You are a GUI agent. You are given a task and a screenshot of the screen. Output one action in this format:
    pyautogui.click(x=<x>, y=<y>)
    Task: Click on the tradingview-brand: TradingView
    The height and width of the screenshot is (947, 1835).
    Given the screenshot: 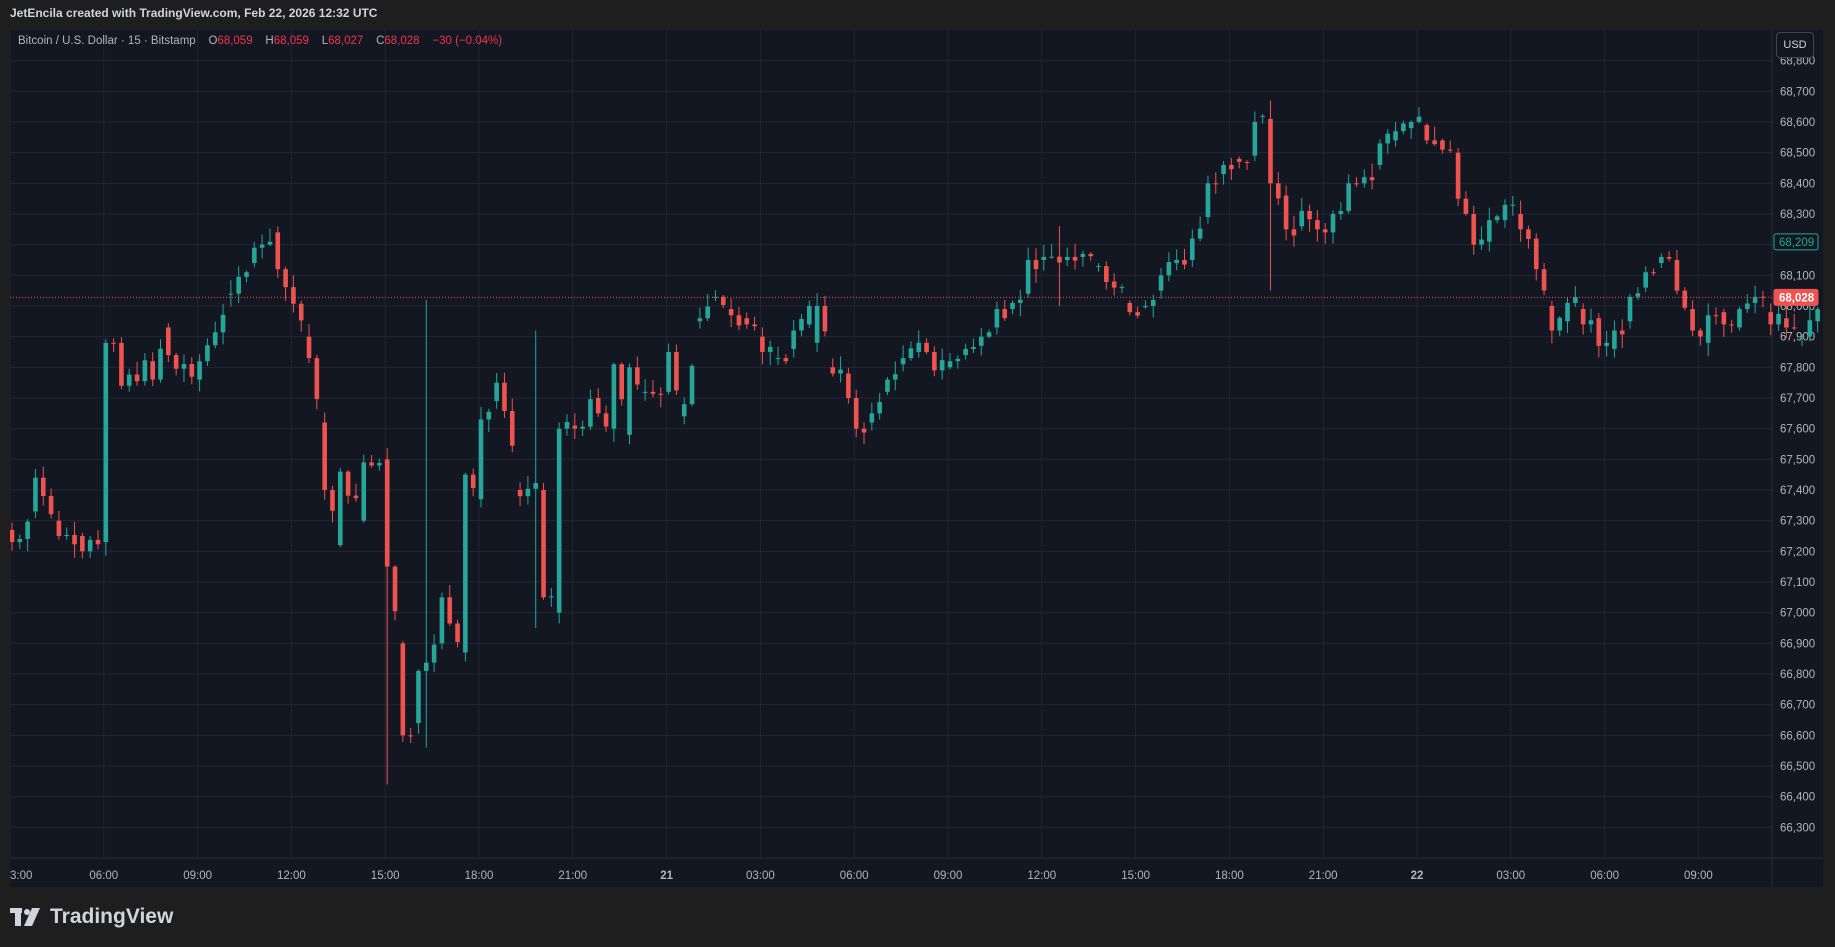 What is the action you would take?
    pyautogui.click(x=91, y=917)
    